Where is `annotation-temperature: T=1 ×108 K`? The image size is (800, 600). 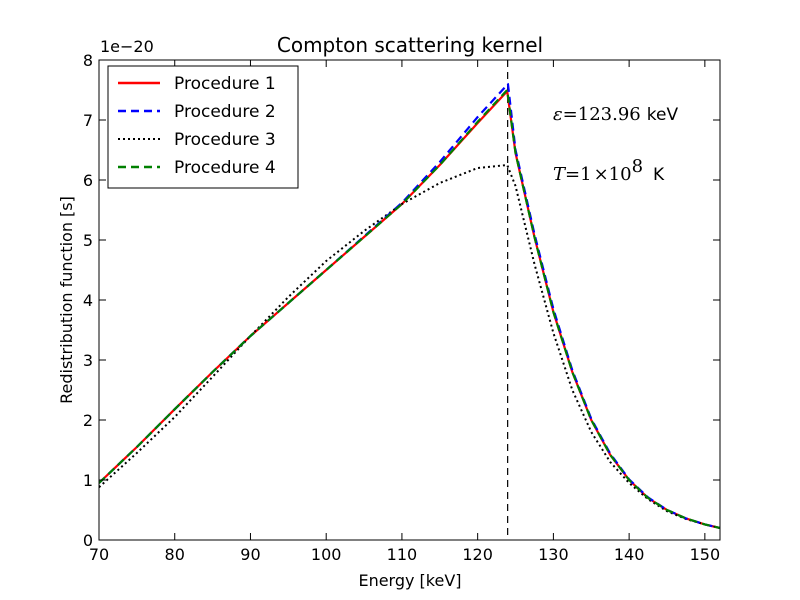
annotation-temperature: T=1 ×108 K is located at coordinates (609, 170).